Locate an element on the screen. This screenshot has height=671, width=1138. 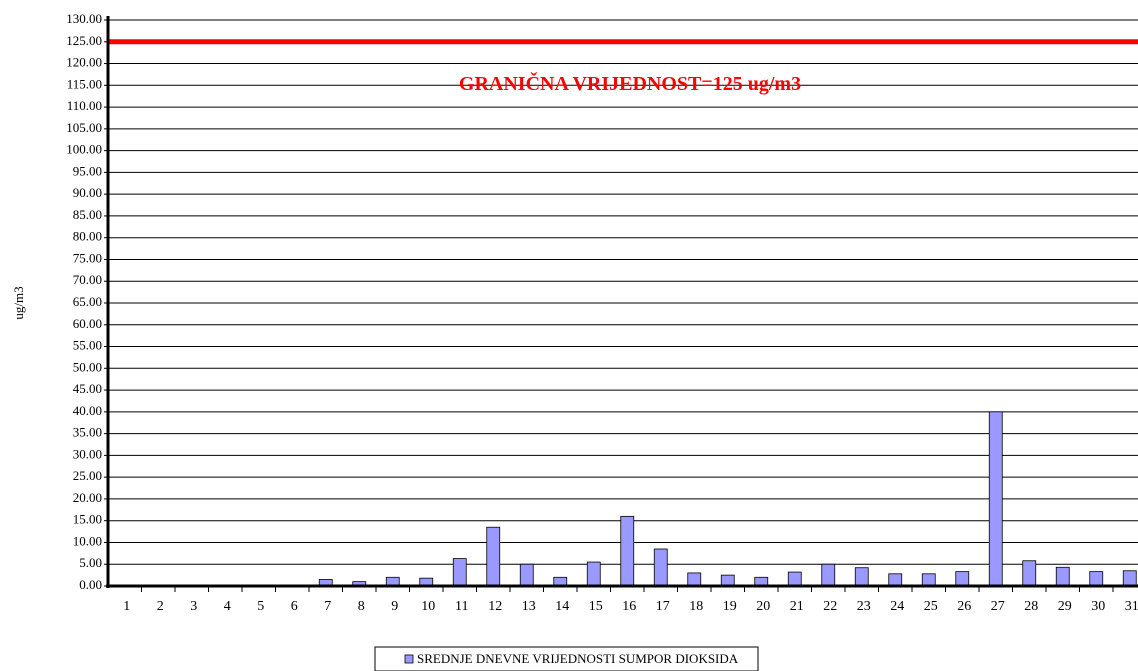
x-tick-label: 21 is located at coordinates (797, 606).